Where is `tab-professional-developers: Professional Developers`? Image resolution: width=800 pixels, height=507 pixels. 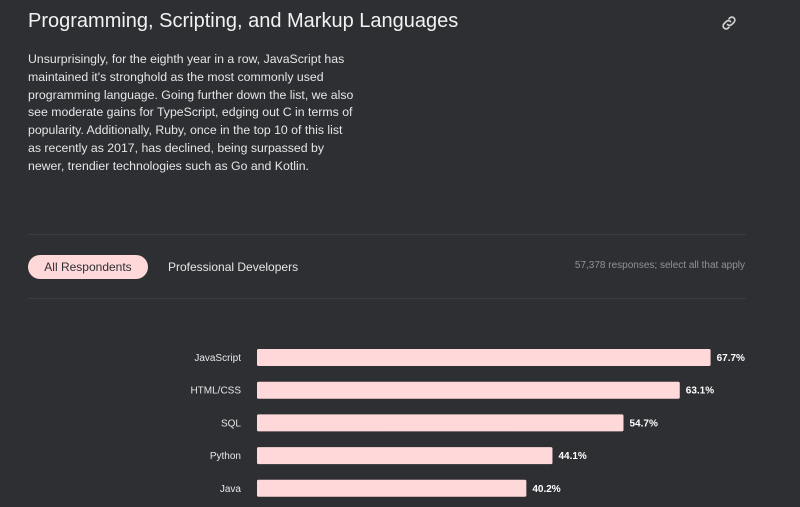
tab-professional-developers: Professional Developers is located at coordinates (233, 267).